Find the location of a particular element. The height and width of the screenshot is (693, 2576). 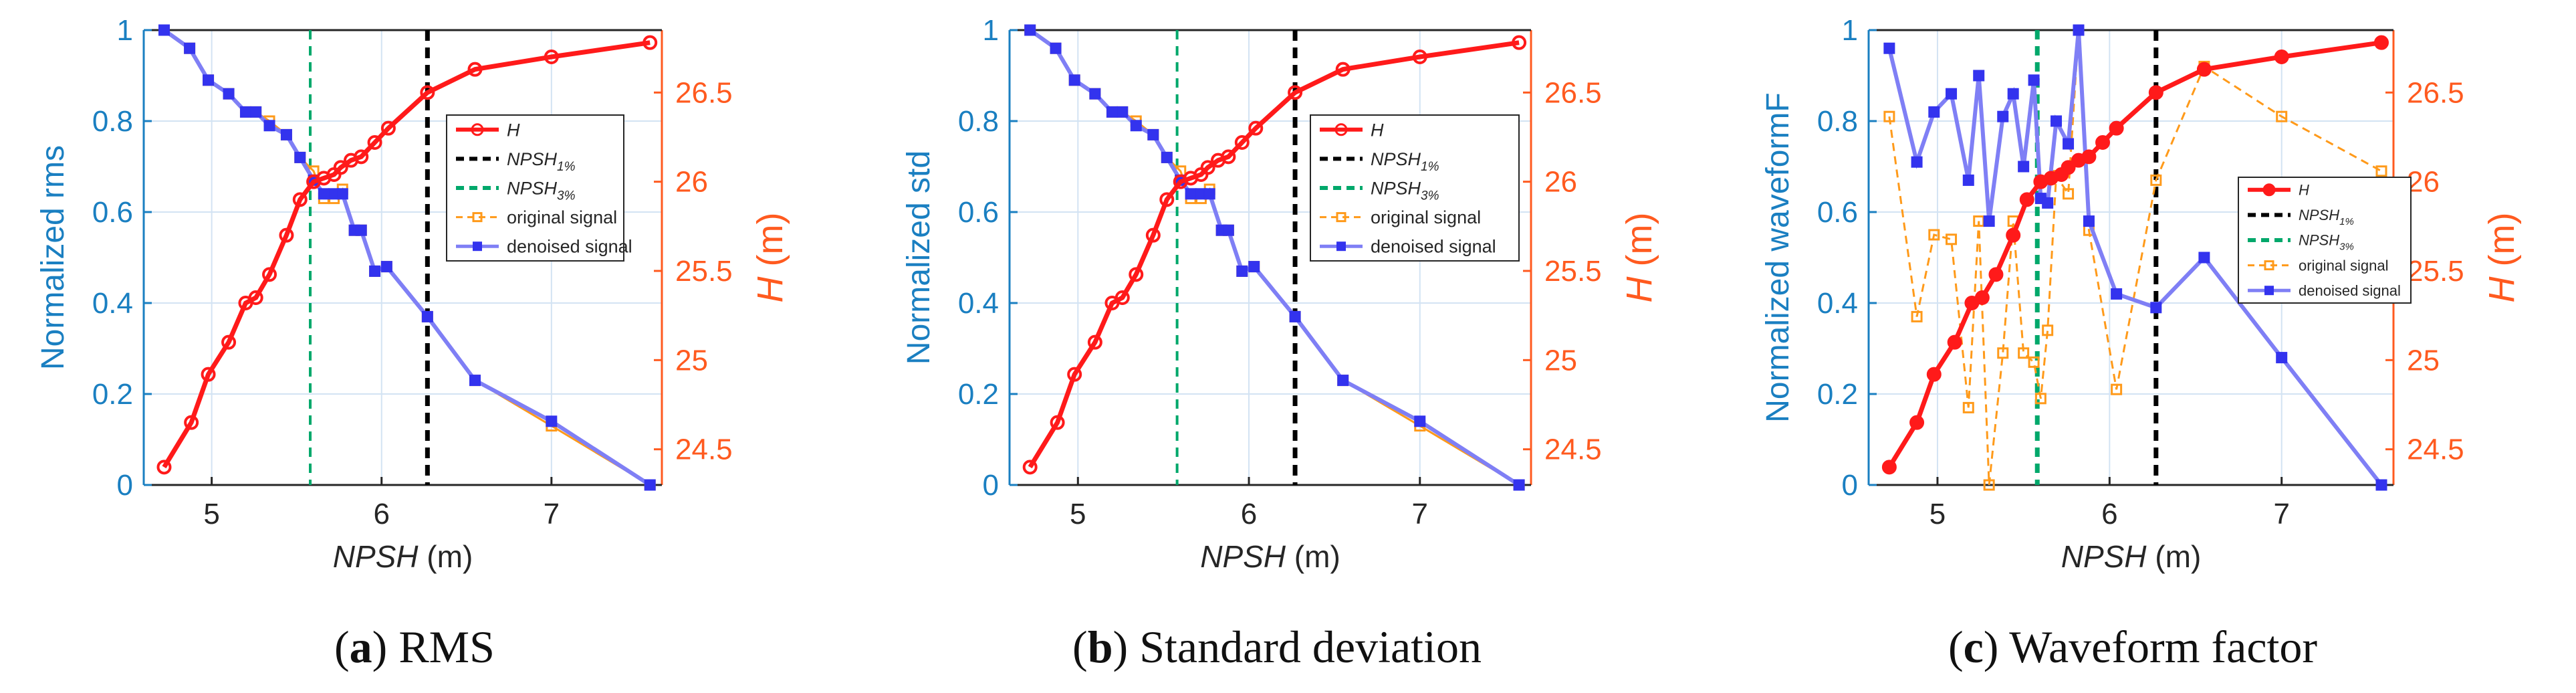

y-right-tick-label: 26 is located at coordinates (2423, 183).